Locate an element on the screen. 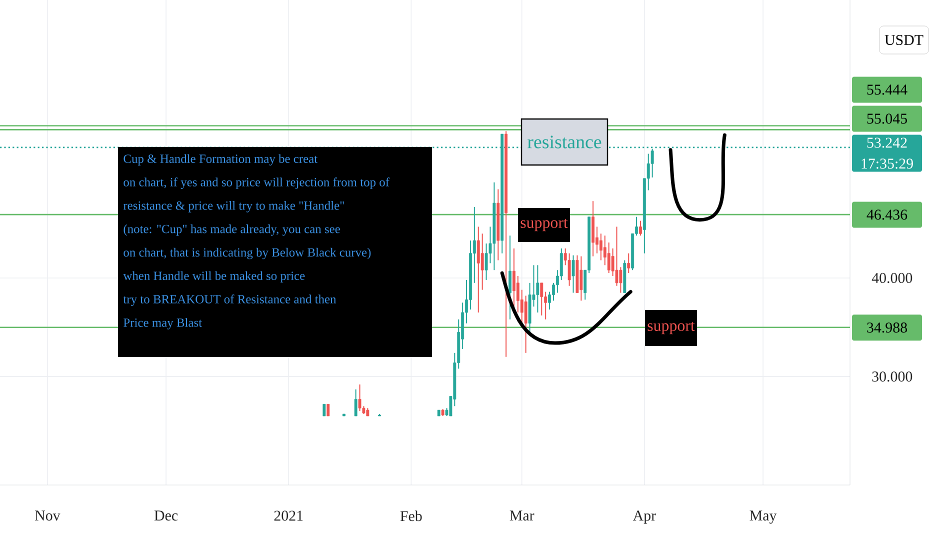 The height and width of the screenshot is (550, 932). y-axis-title: USDT is located at coordinates (904, 40).